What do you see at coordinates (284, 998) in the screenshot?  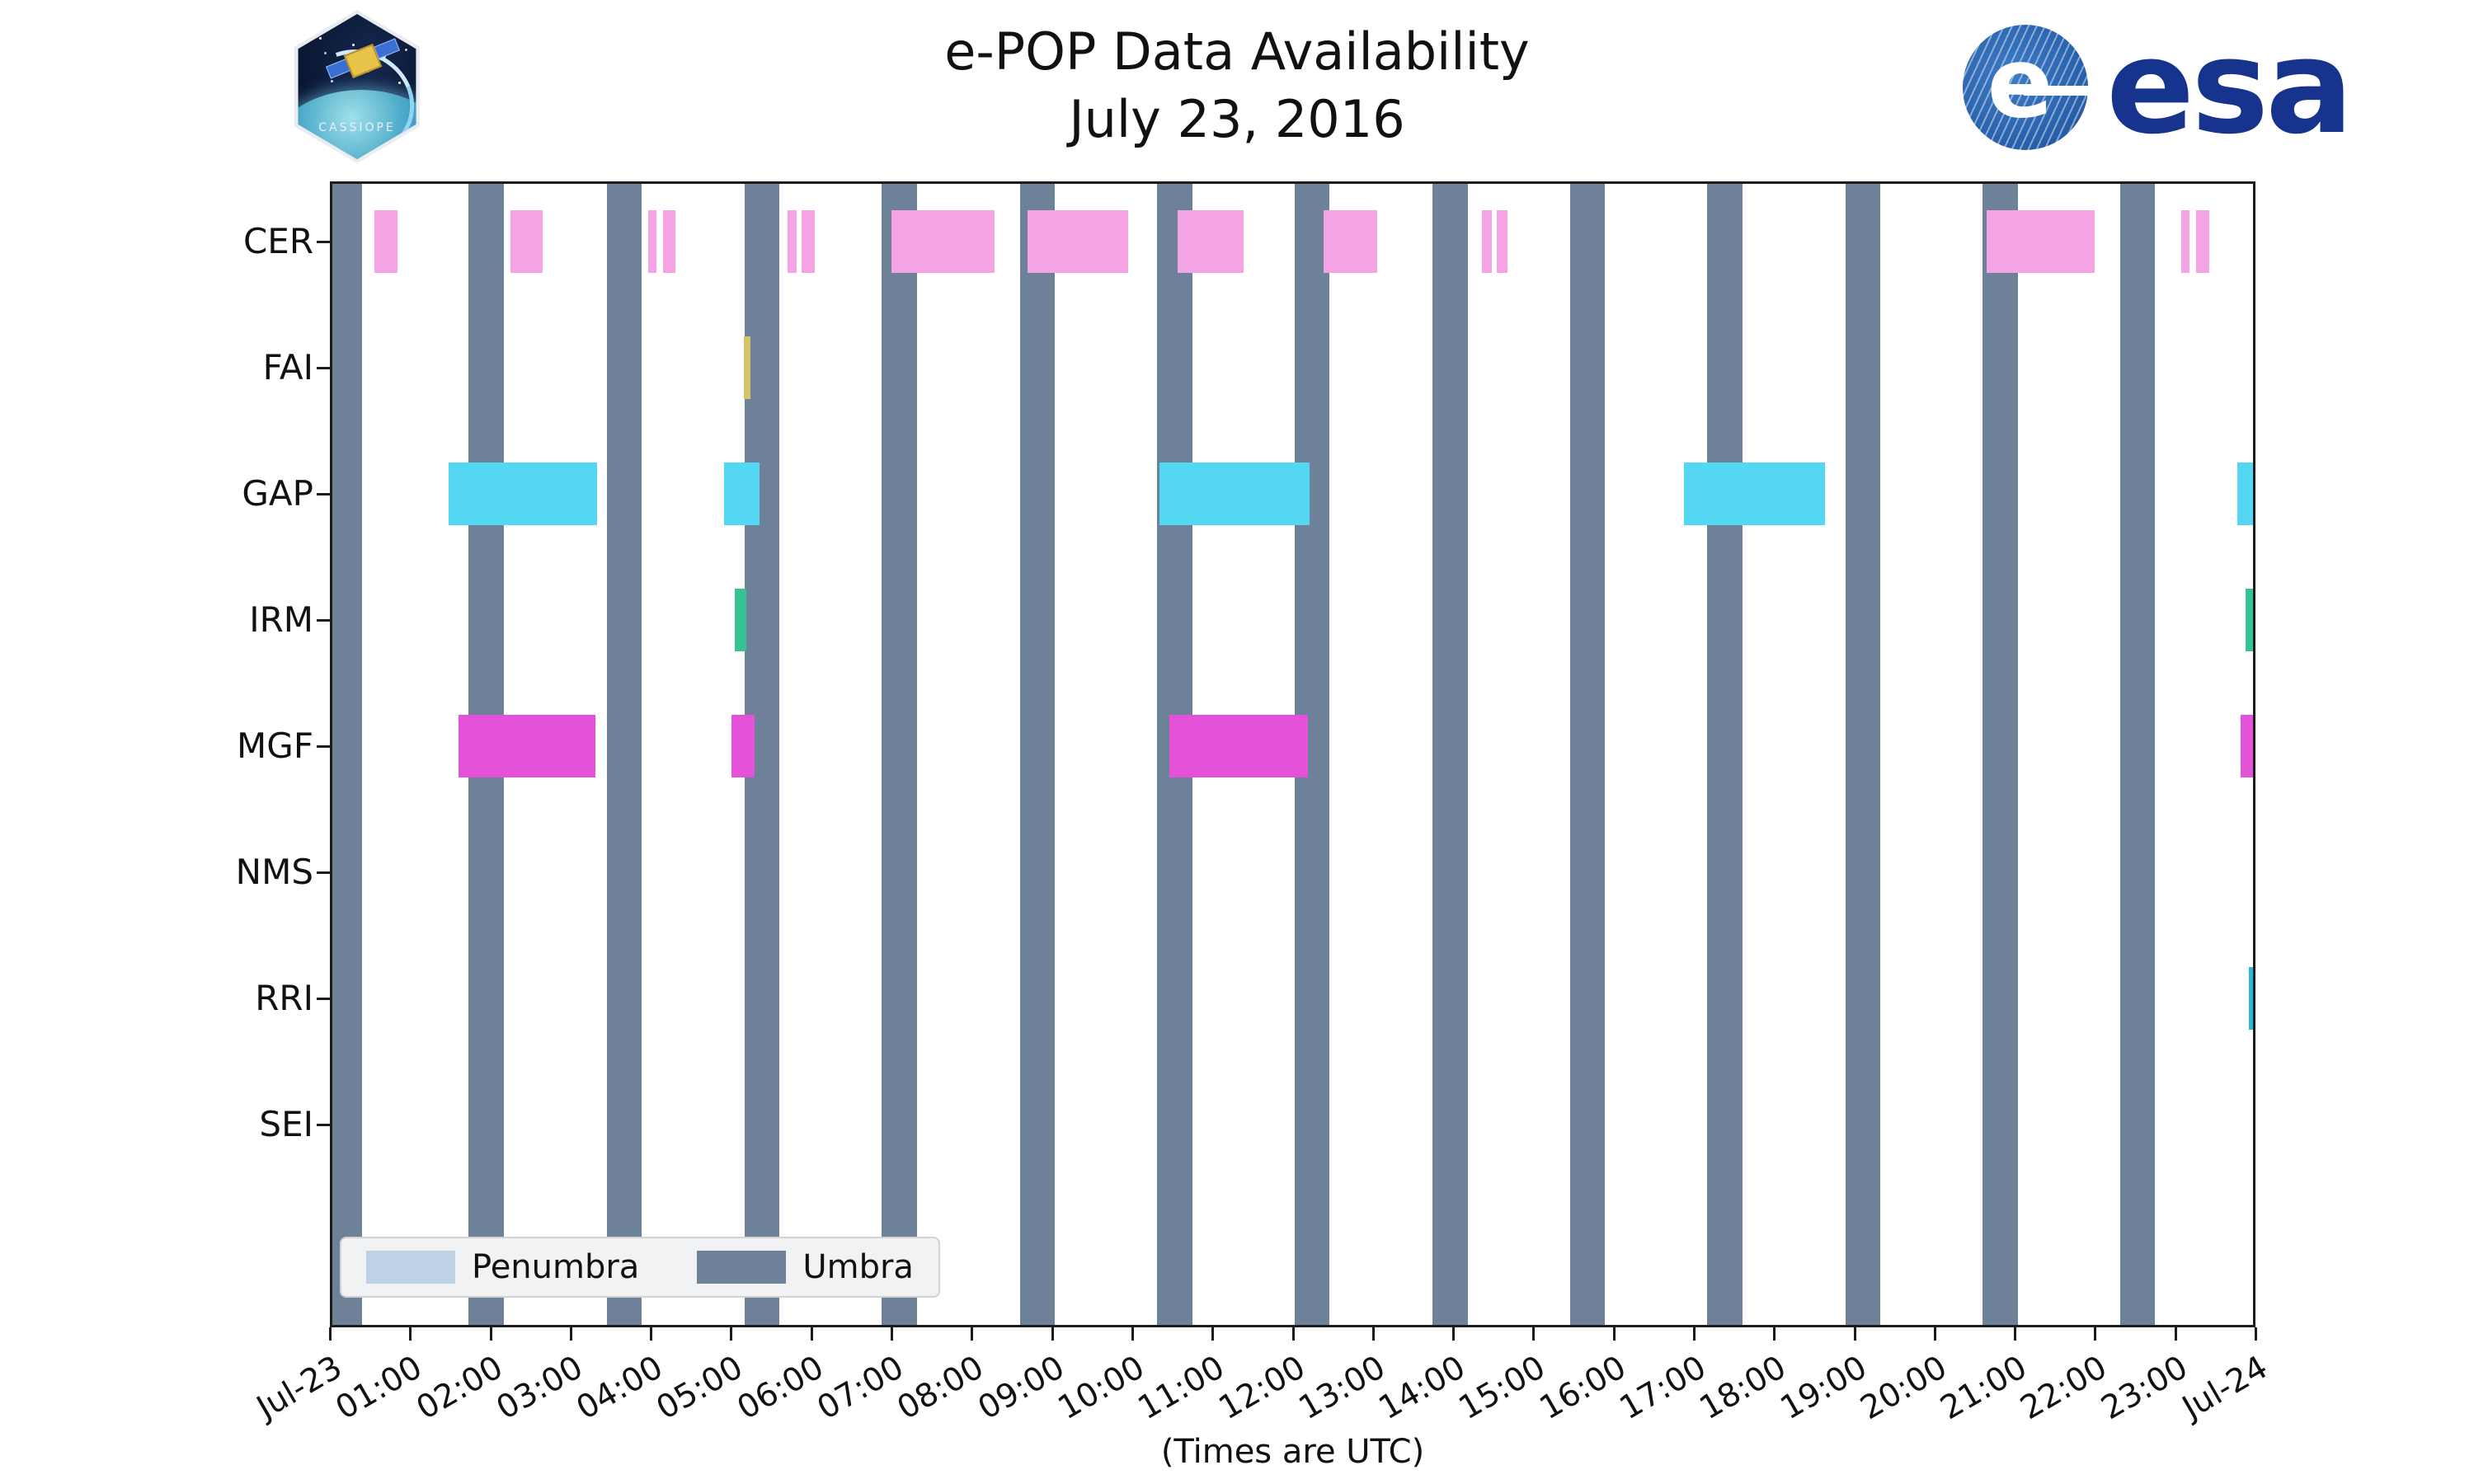 I see `y-tick-label-rri: RRI` at bounding box center [284, 998].